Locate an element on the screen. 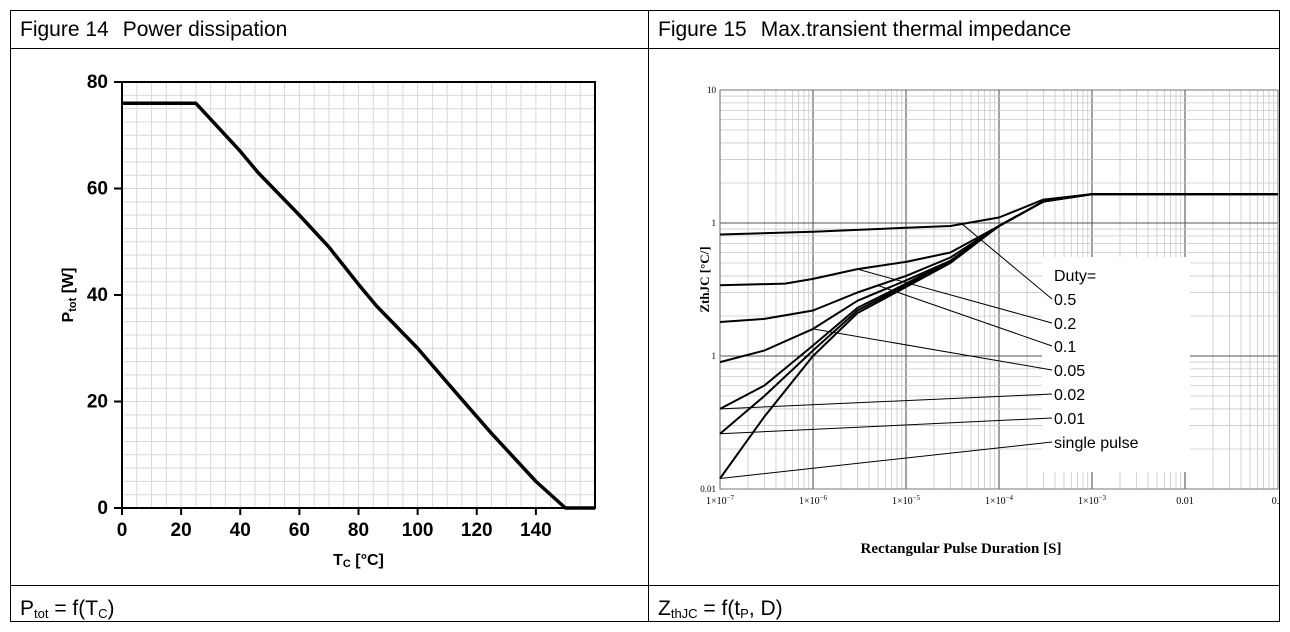 The width and height of the screenshot is (1290, 632). caption-14-sub: tot is located at coordinates (41, 613).